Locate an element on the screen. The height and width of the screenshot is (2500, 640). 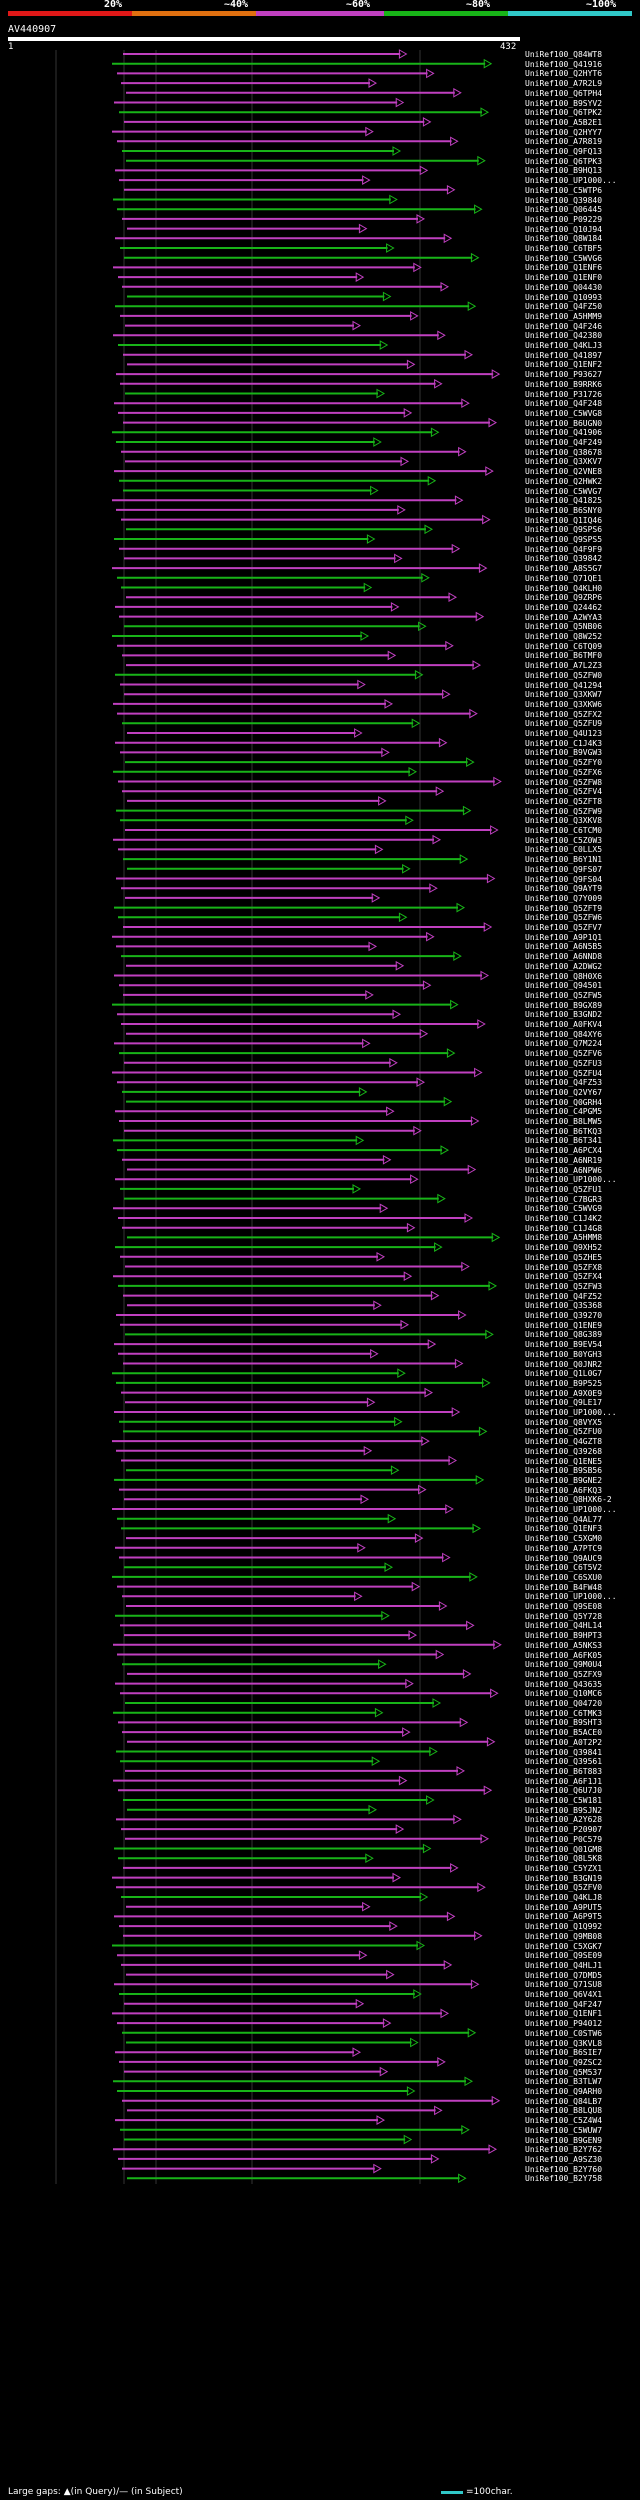
hit-label: UniRef100_C6TCM0 is located at coordinates (564, 830).